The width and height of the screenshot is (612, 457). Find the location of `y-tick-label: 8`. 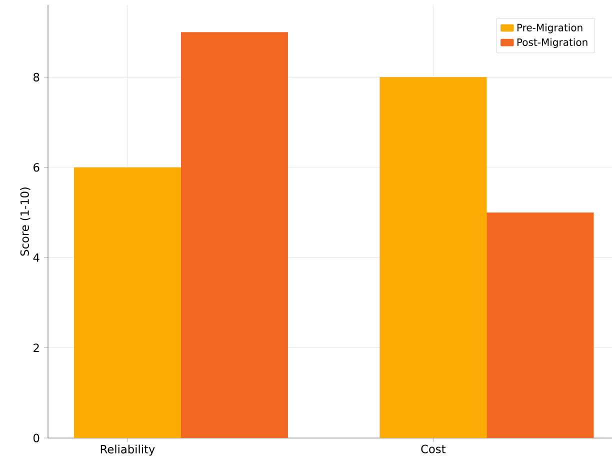

y-tick-label: 8 is located at coordinates (37, 77).